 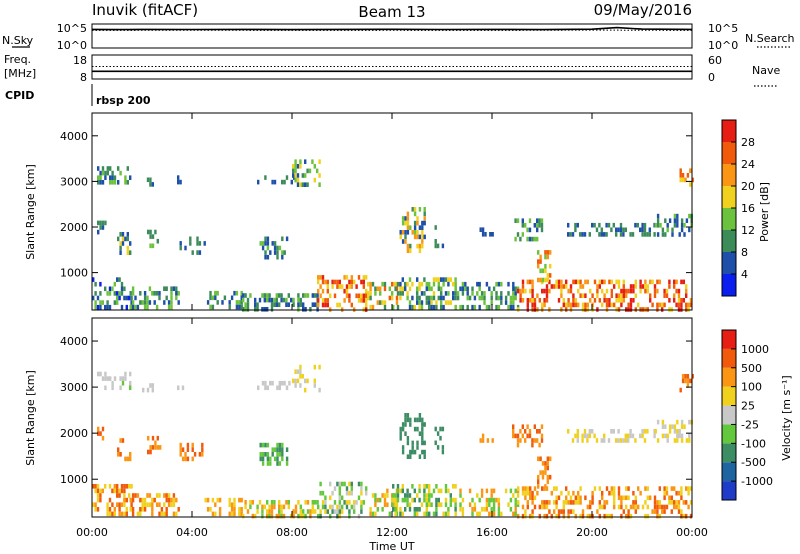 I want to click on noise-panel: N.Sky 10^5 10^0 10^5 10^0 N.Search, so click(x=398, y=37).